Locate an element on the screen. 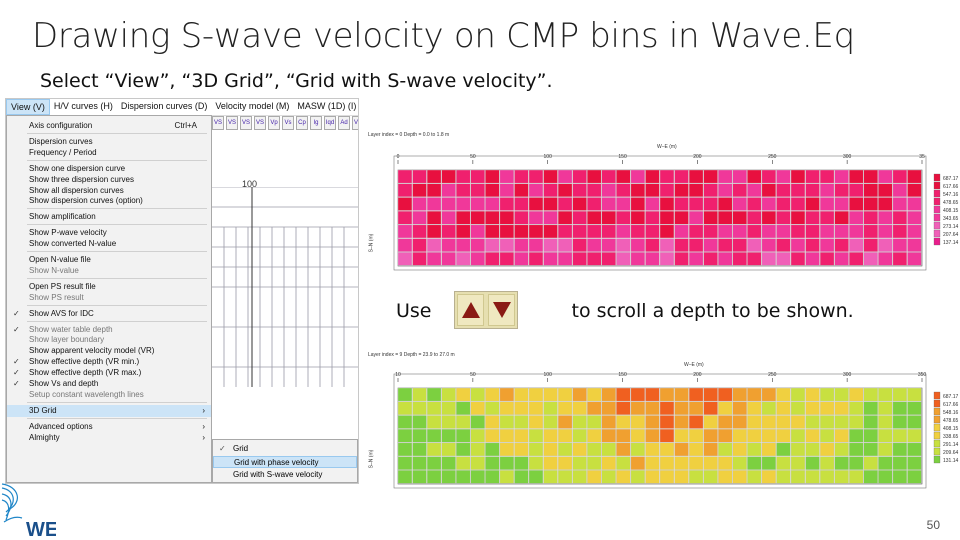 Image resolution: width=960 pixels, height=540 pixels. submenu-item-grid-with-phase-velocity: Grid with phase velocity is located at coordinates (285, 462).